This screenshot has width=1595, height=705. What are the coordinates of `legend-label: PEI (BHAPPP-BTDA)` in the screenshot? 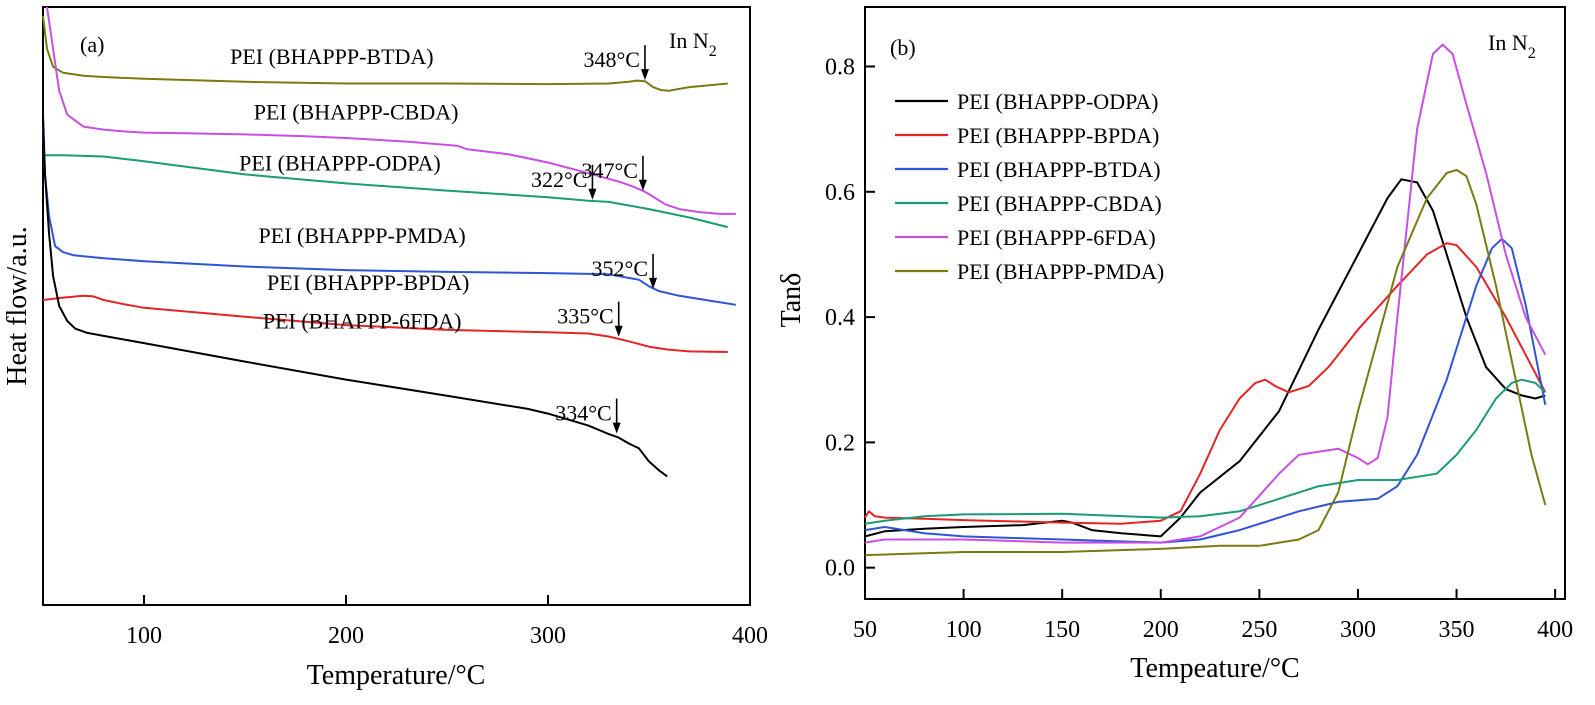 It's located at (1059, 169).